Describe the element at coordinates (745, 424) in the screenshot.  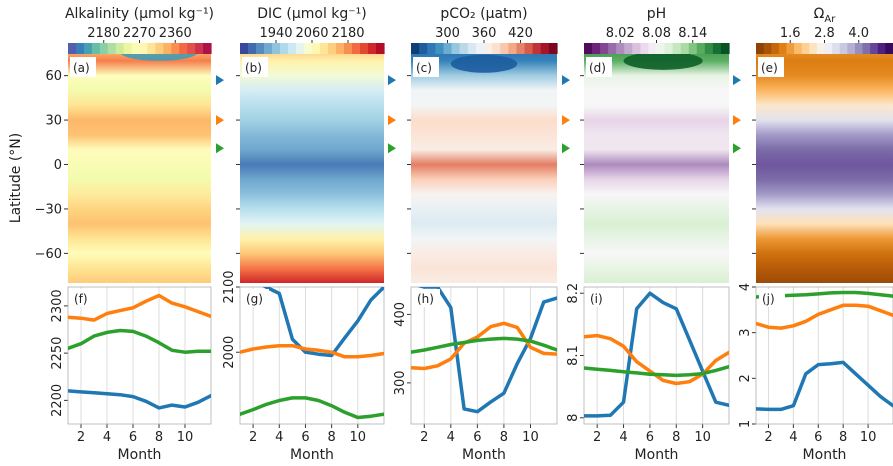
I see `y-tick-label: 1` at that location.